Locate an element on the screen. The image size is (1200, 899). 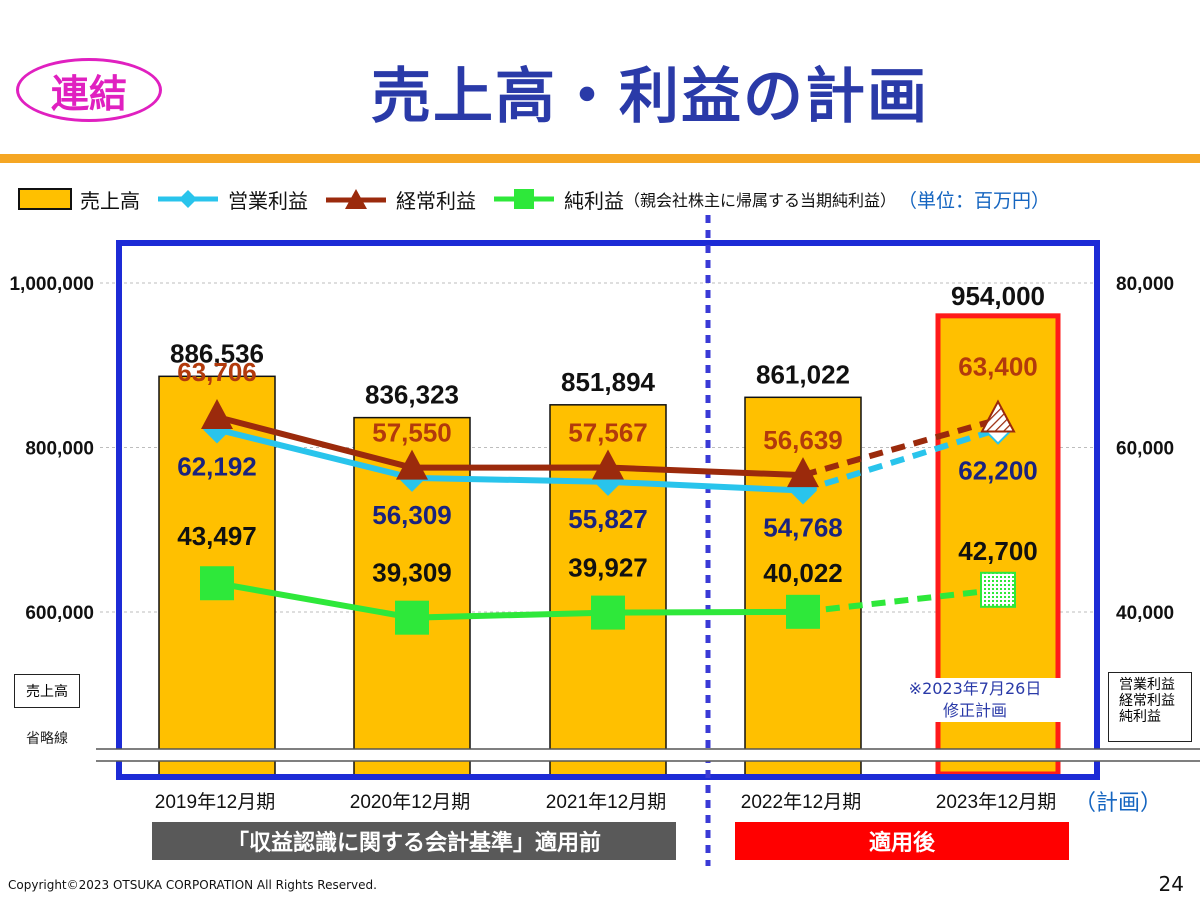
ordinary-value-label: 63,400 is located at coordinates (998, 367).